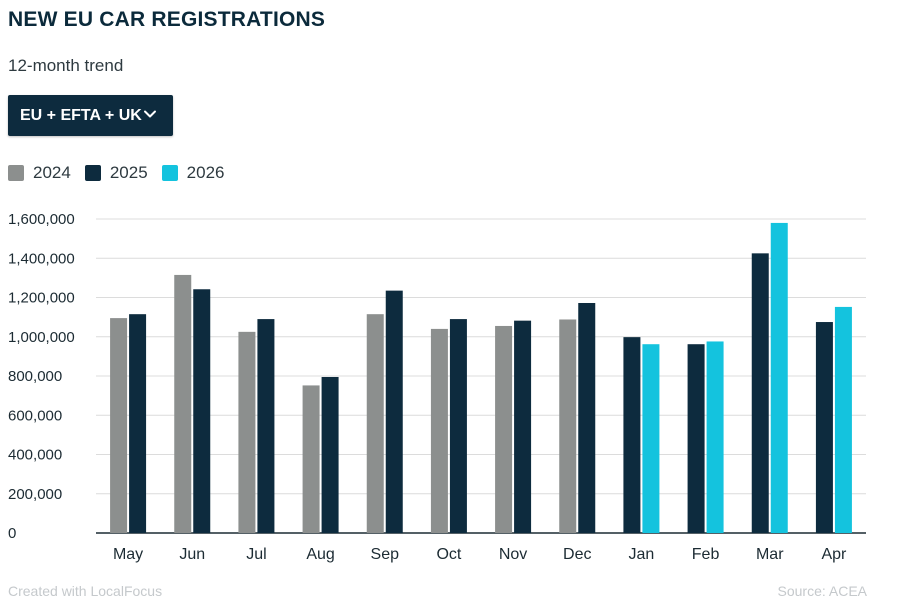 This screenshot has height=612, width=900. Describe the element at coordinates (85, 591) in the screenshot. I see `credit-text: Created with LocalFocus` at that location.